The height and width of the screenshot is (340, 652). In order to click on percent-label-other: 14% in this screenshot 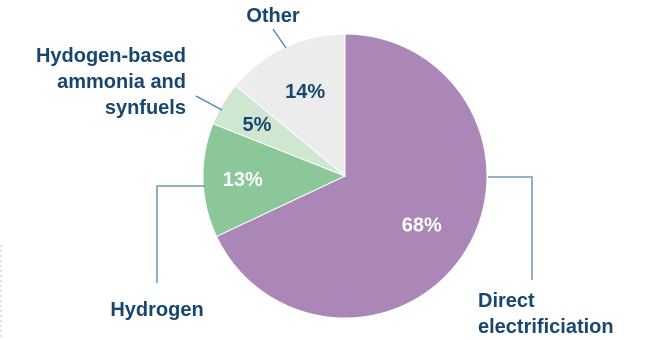, I will do `click(305, 92)`.